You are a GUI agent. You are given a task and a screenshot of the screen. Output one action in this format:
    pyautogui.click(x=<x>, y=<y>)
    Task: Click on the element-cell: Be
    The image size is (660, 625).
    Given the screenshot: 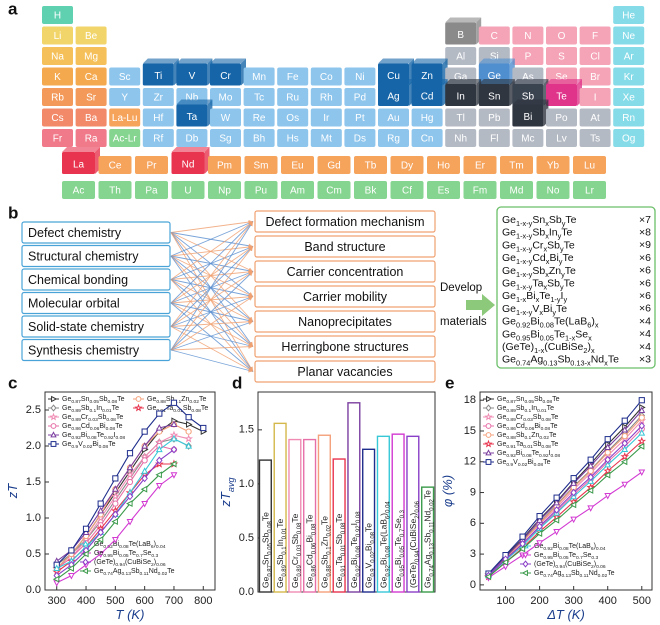 What is the action you would take?
    pyautogui.click(x=91, y=35)
    